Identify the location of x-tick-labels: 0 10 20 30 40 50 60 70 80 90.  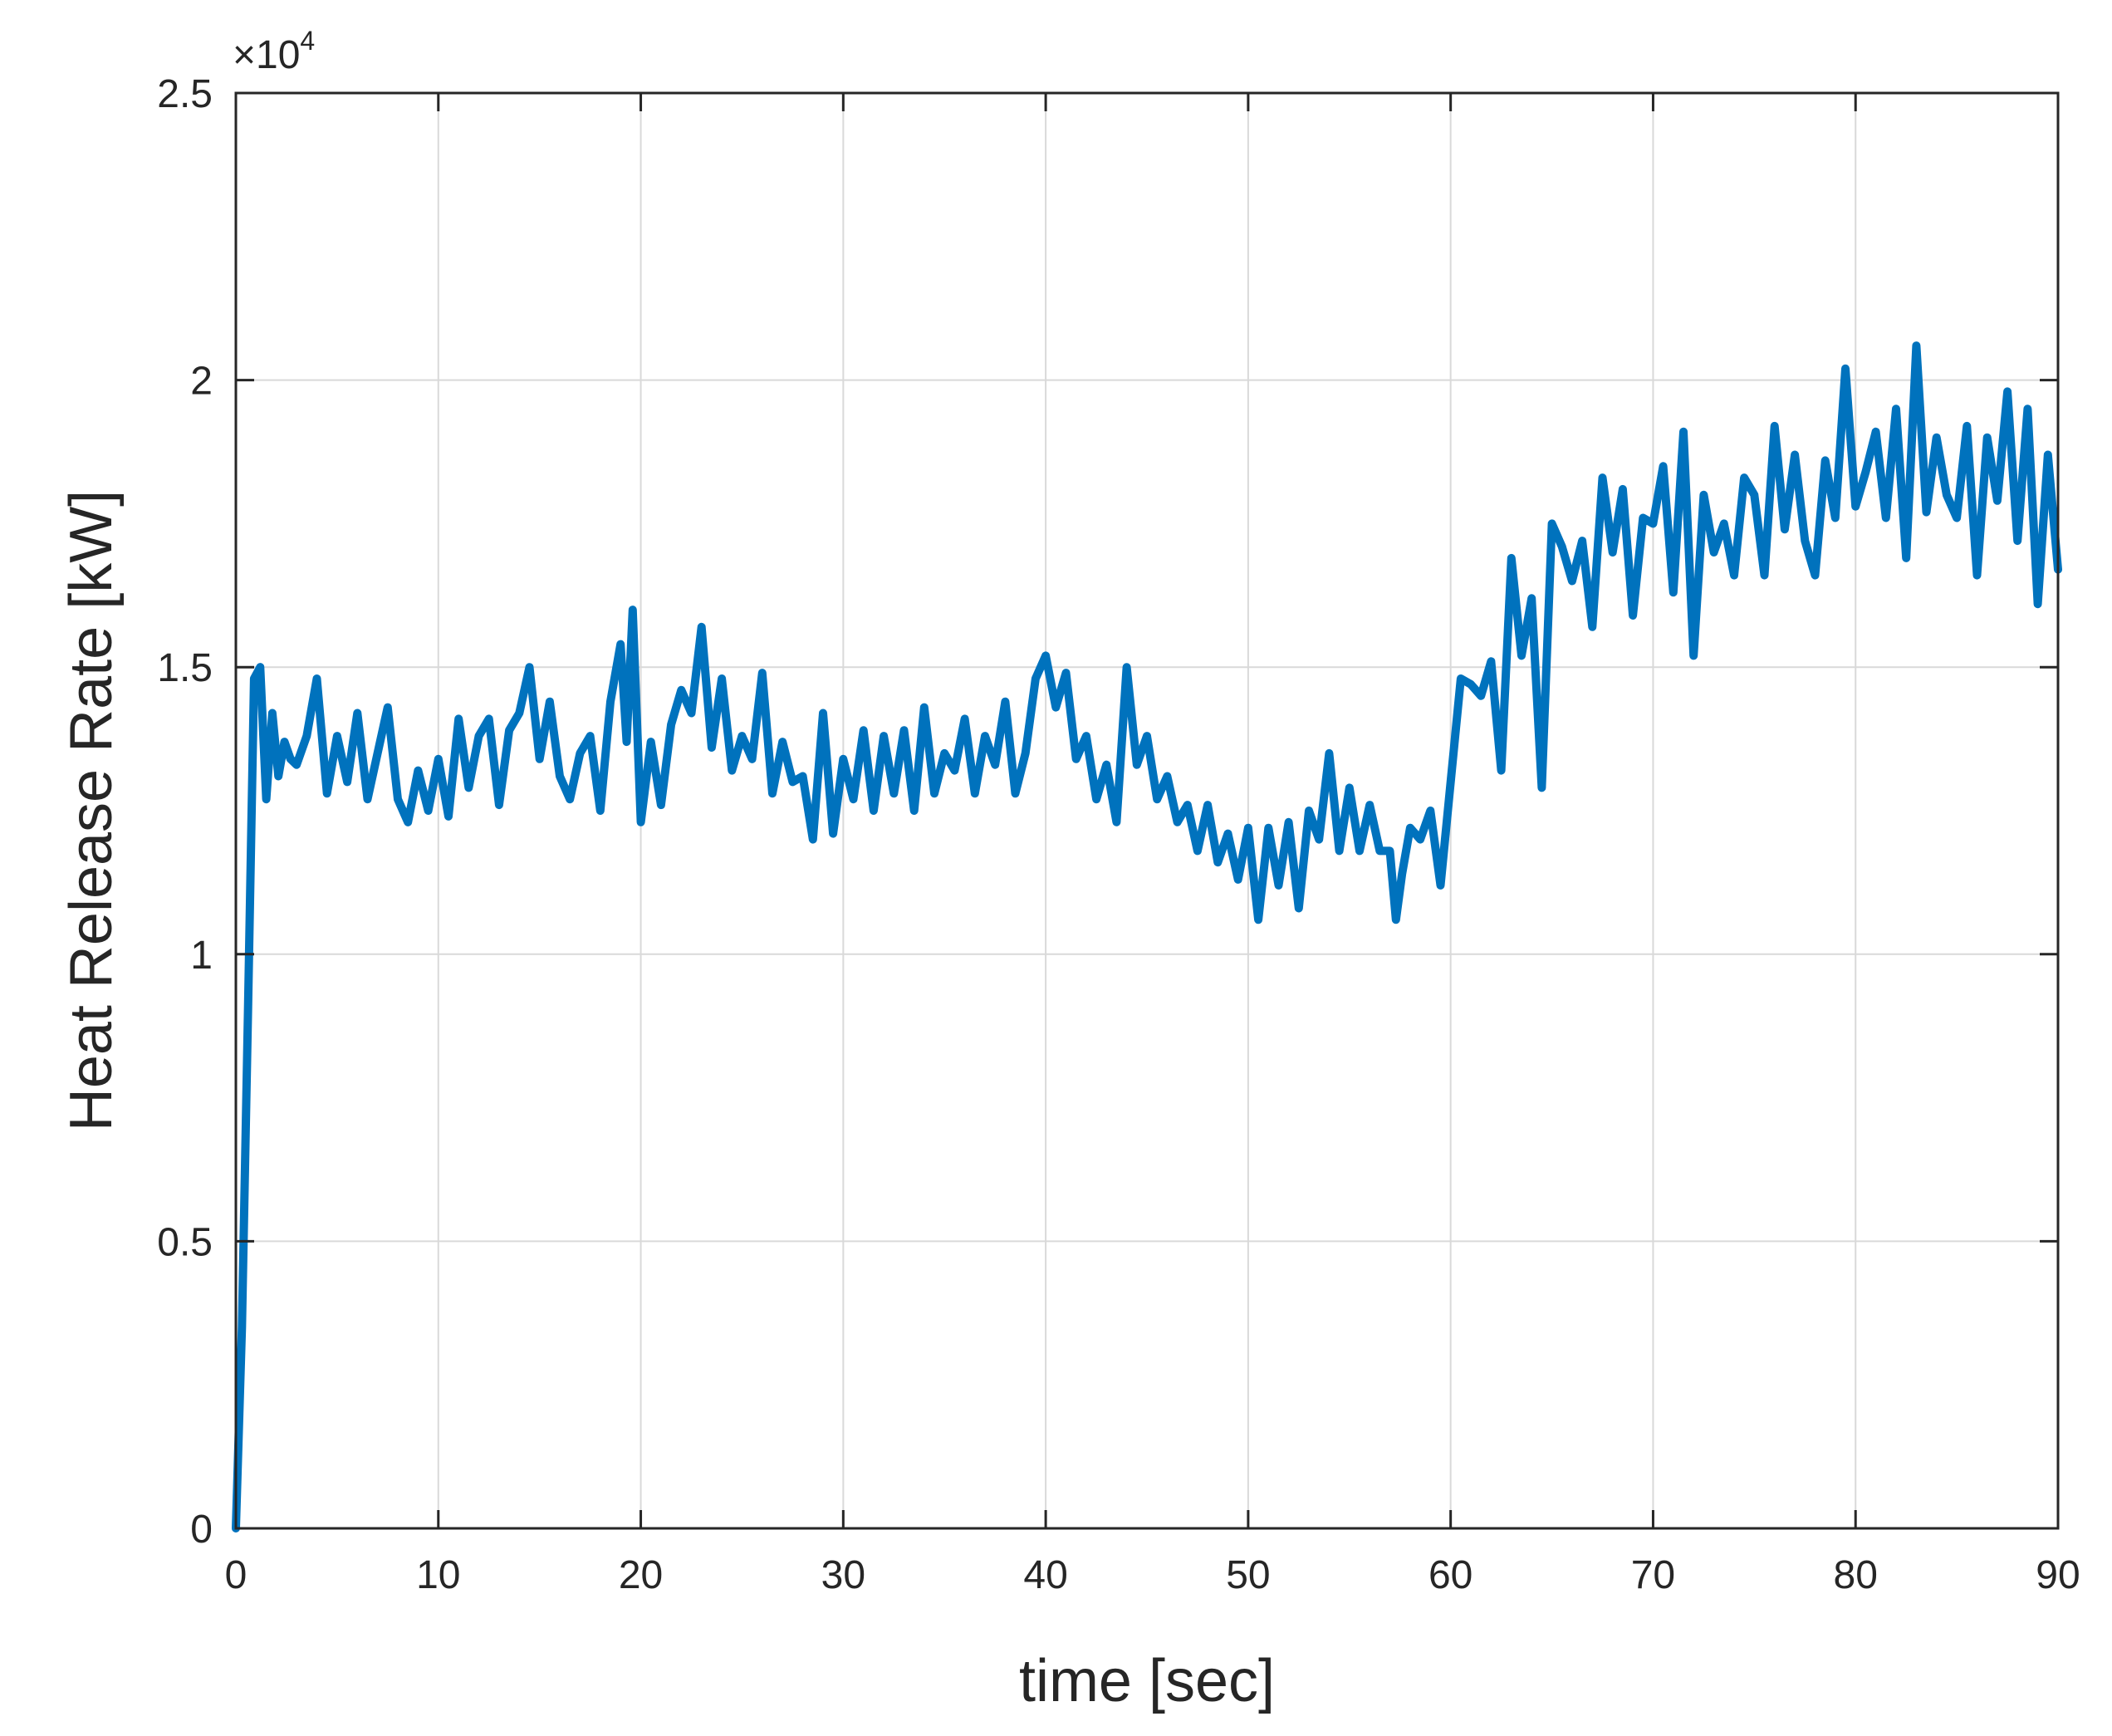
(1152, 1575).